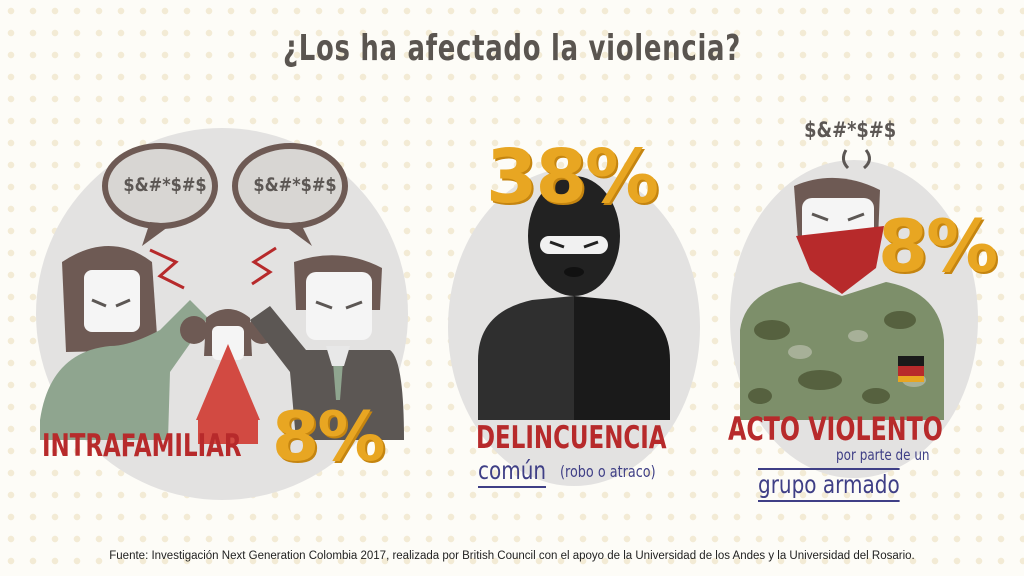 Image resolution: width=1024 pixels, height=576 pixels. I want to click on intrafamiliar-label: INTRAFAMILIAR, so click(142, 446).